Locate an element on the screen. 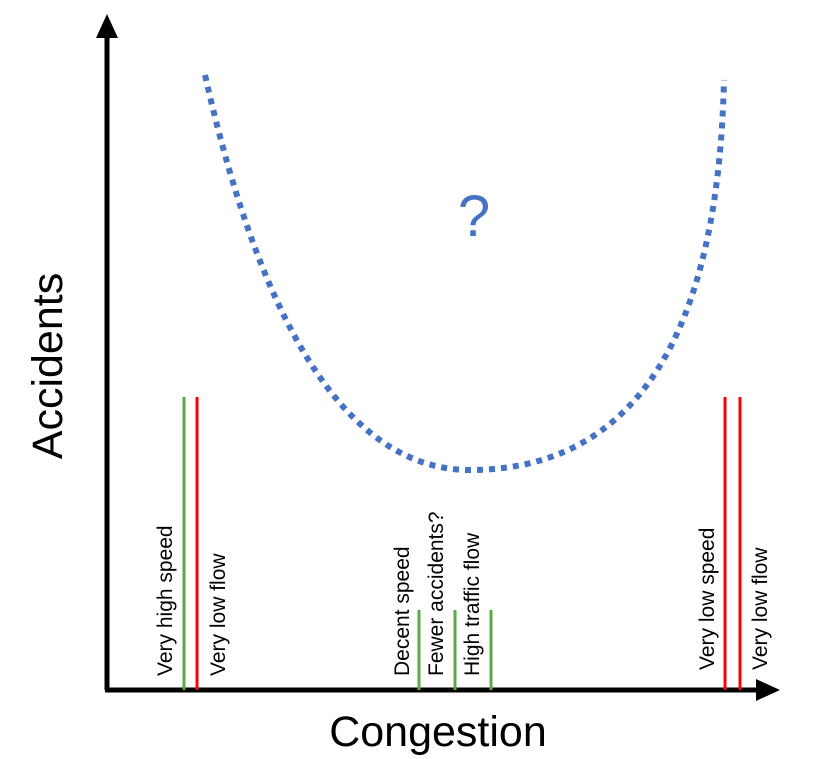 The width and height of the screenshot is (824, 759). middle-flow-label: High traffic flow is located at coordinates (472, 604).